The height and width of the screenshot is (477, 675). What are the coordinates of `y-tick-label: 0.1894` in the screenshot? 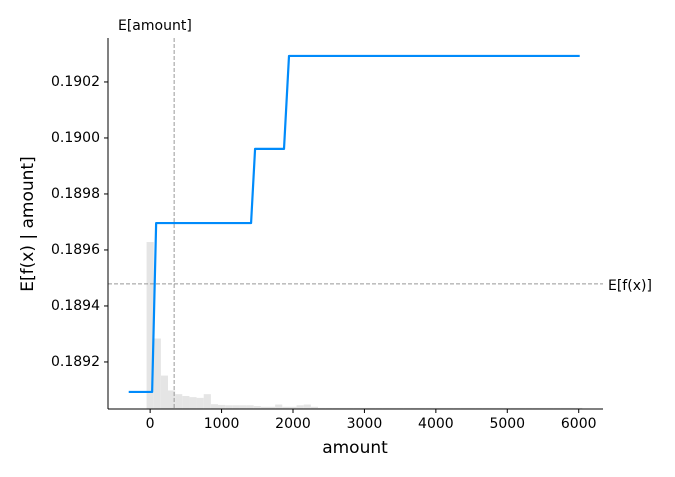 It's located at (75, 306).